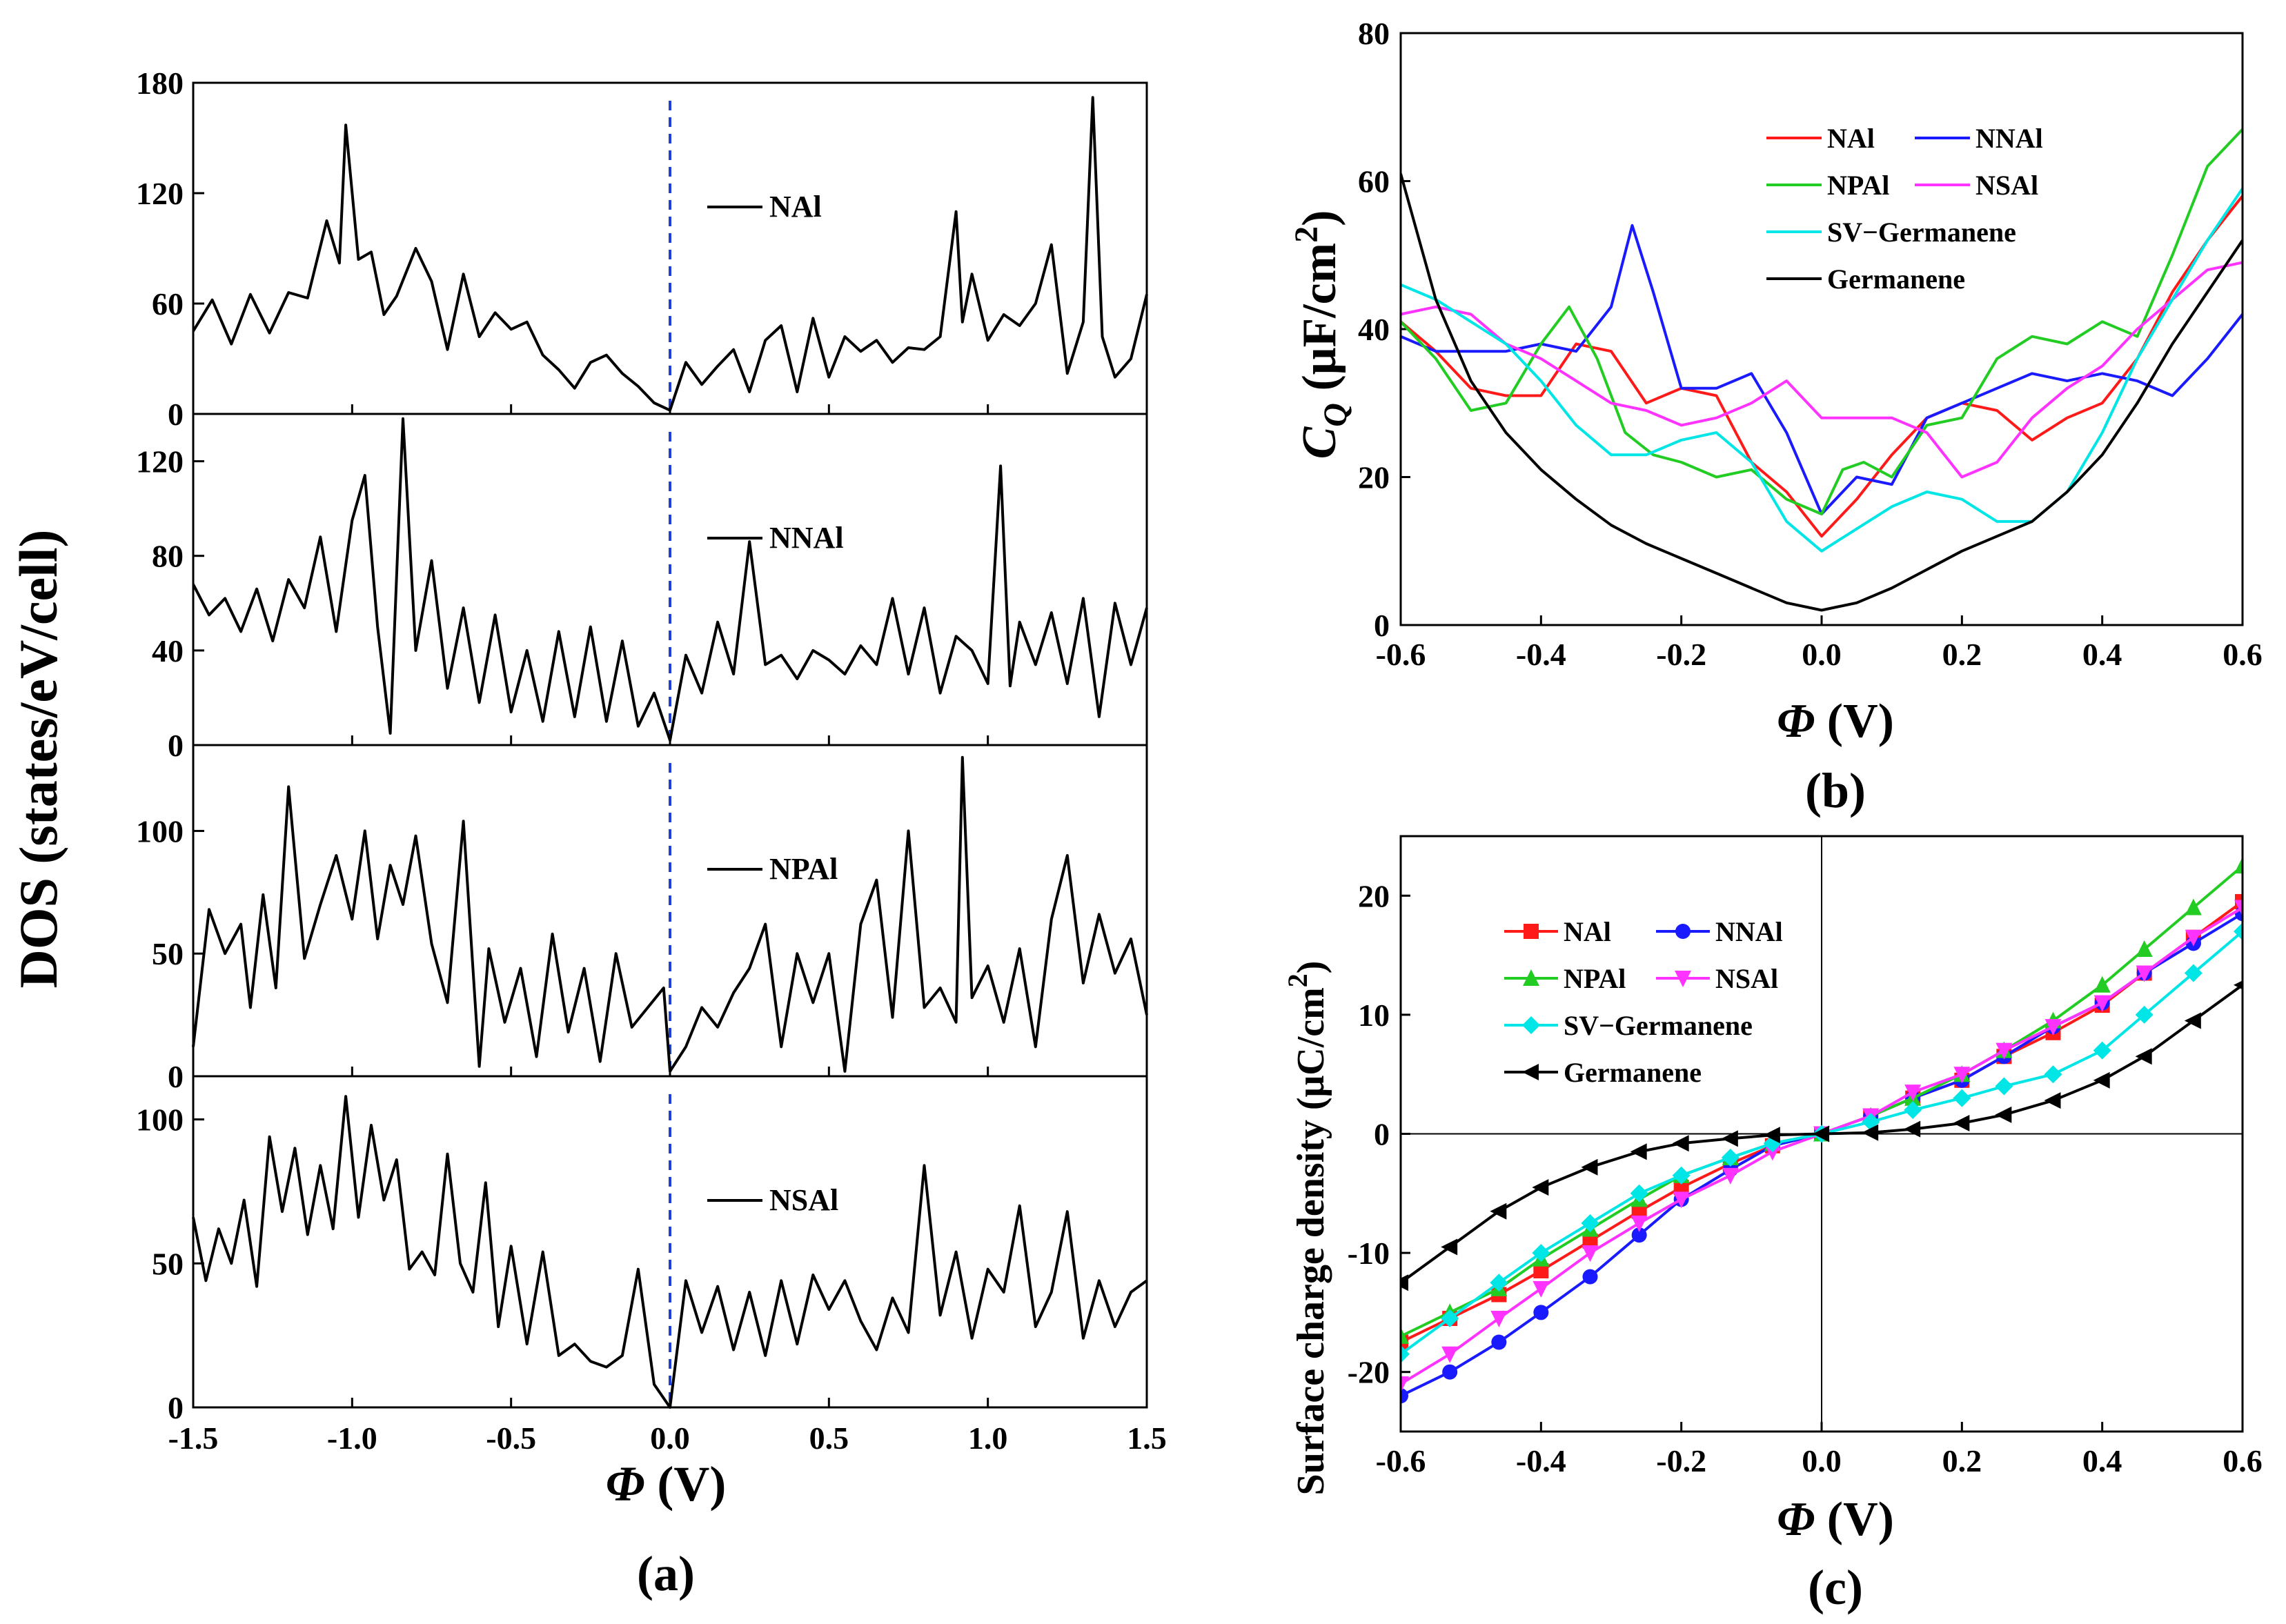 This screenshot has height=1624, width=2286. Describe the element at coordinates (193, 1438) in the screenshot. I see `x-tick-label: -1.5` at that location.